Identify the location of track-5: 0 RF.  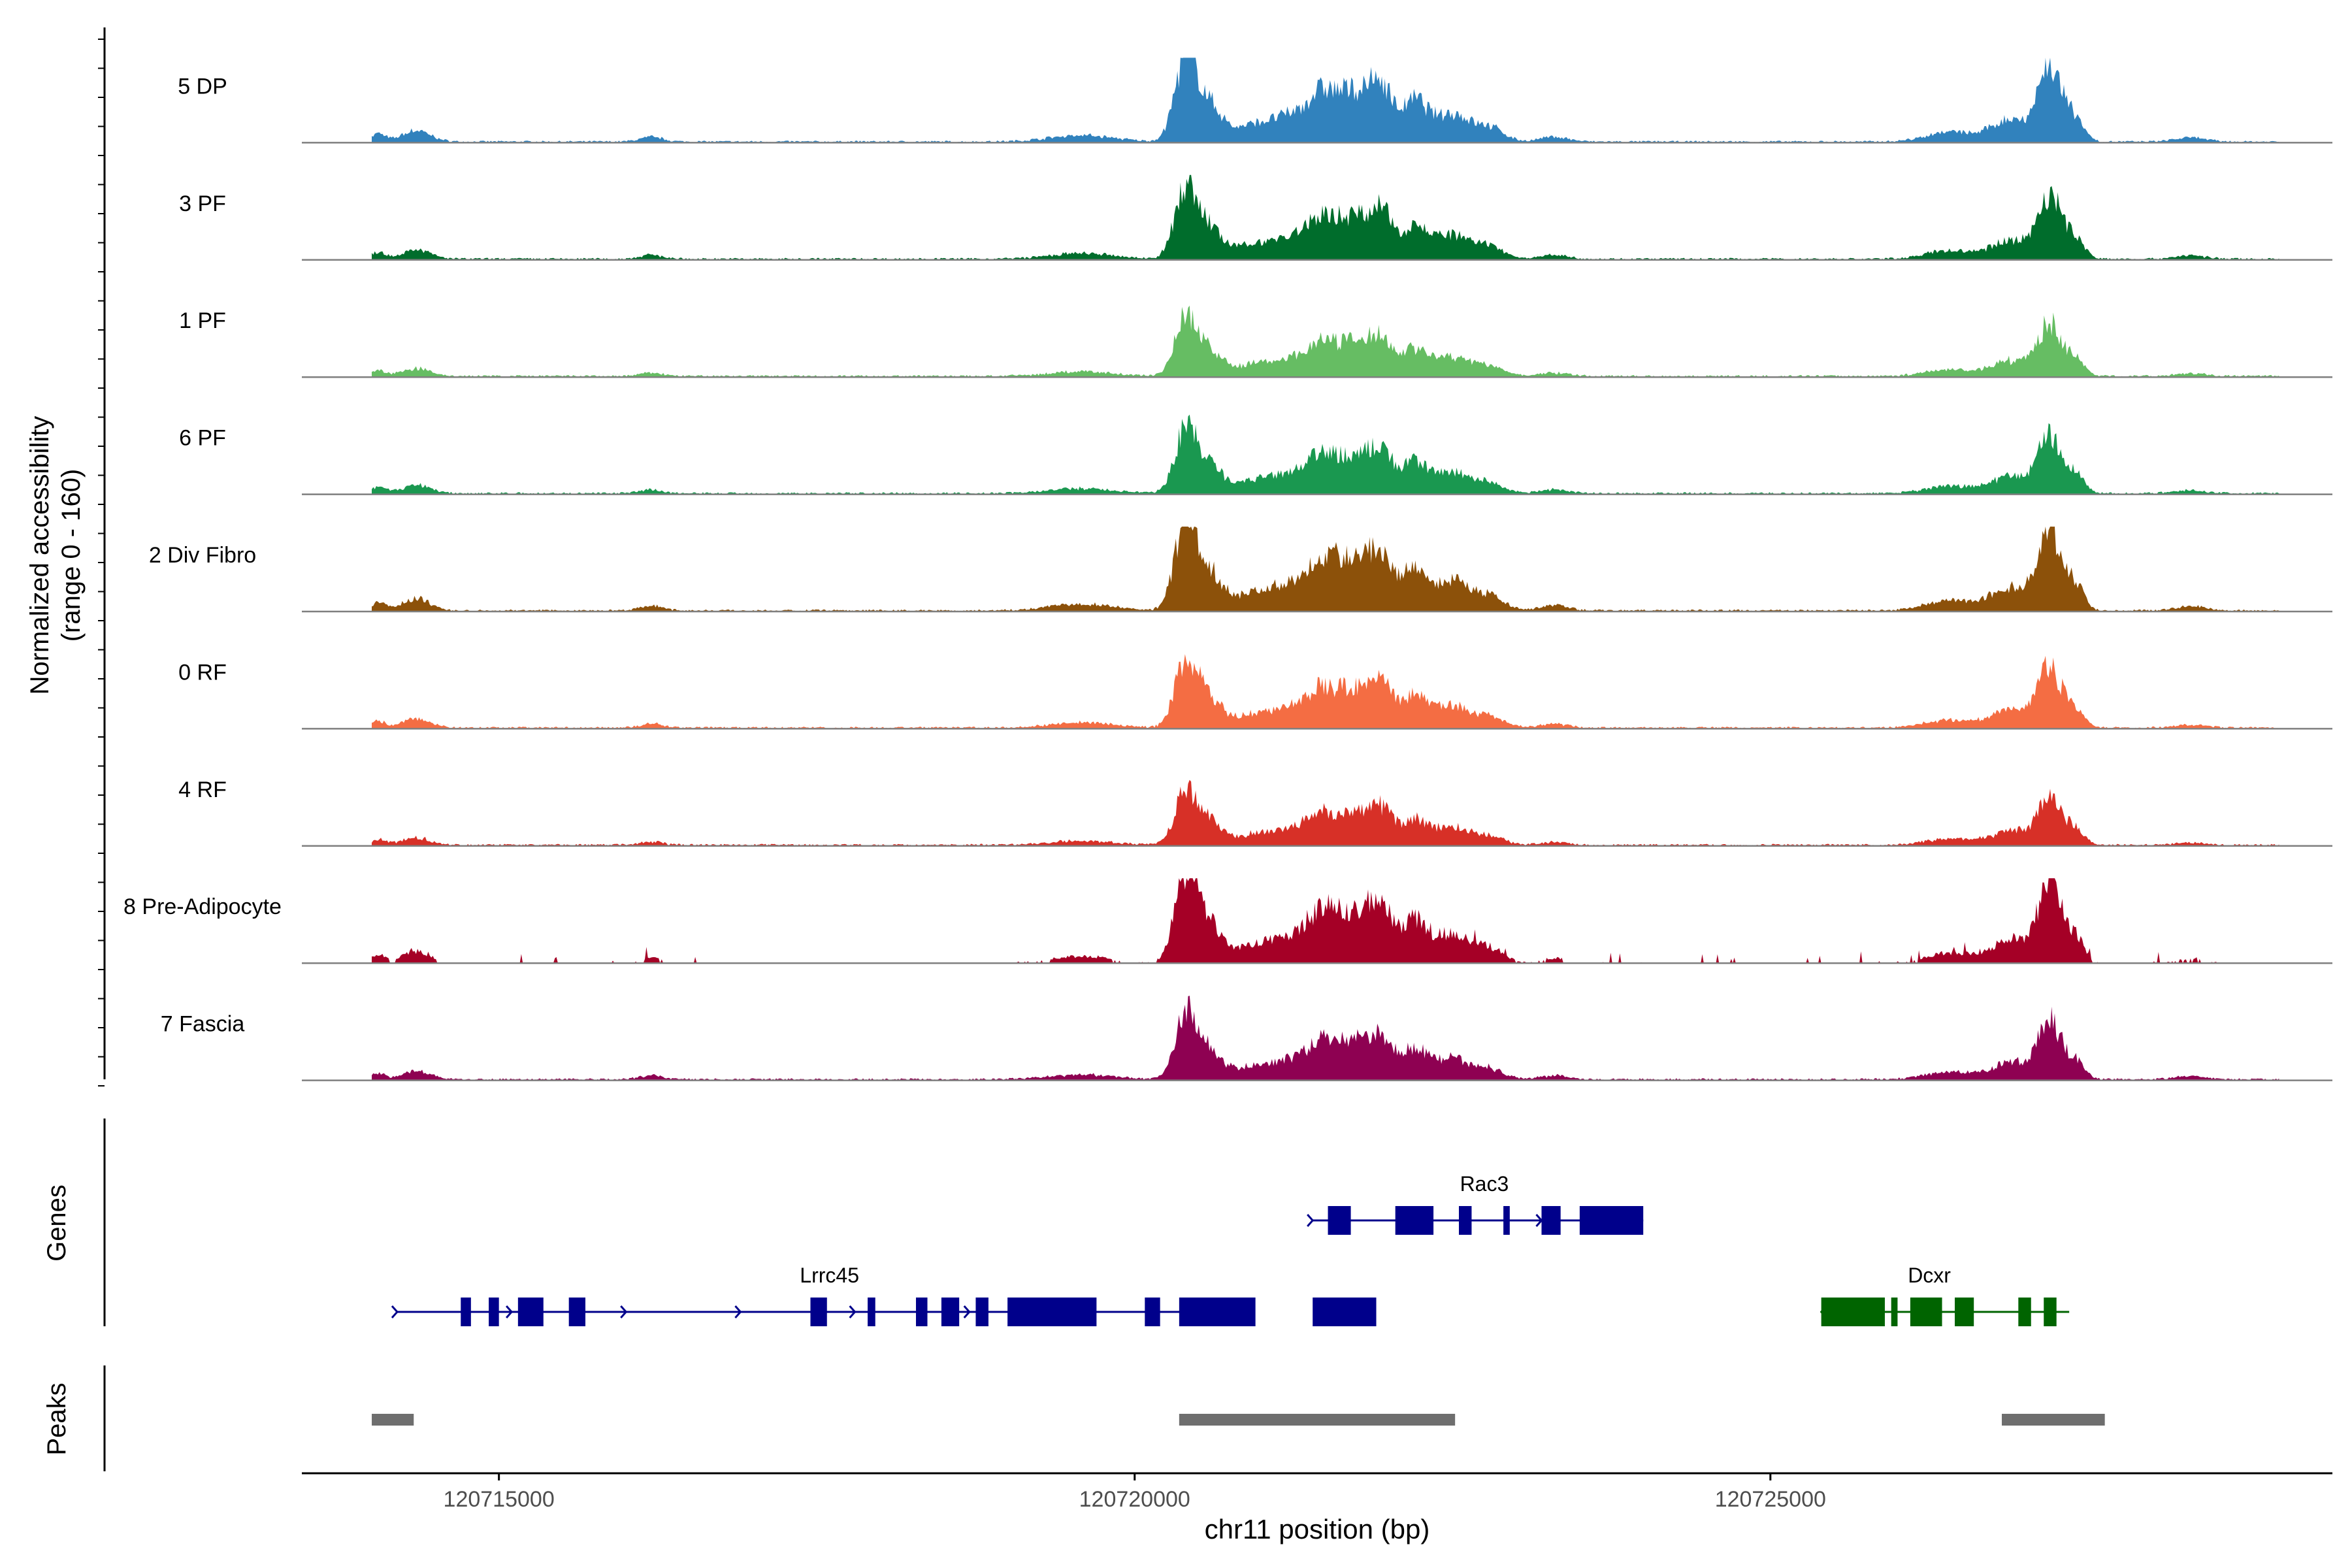
(1255, 692).